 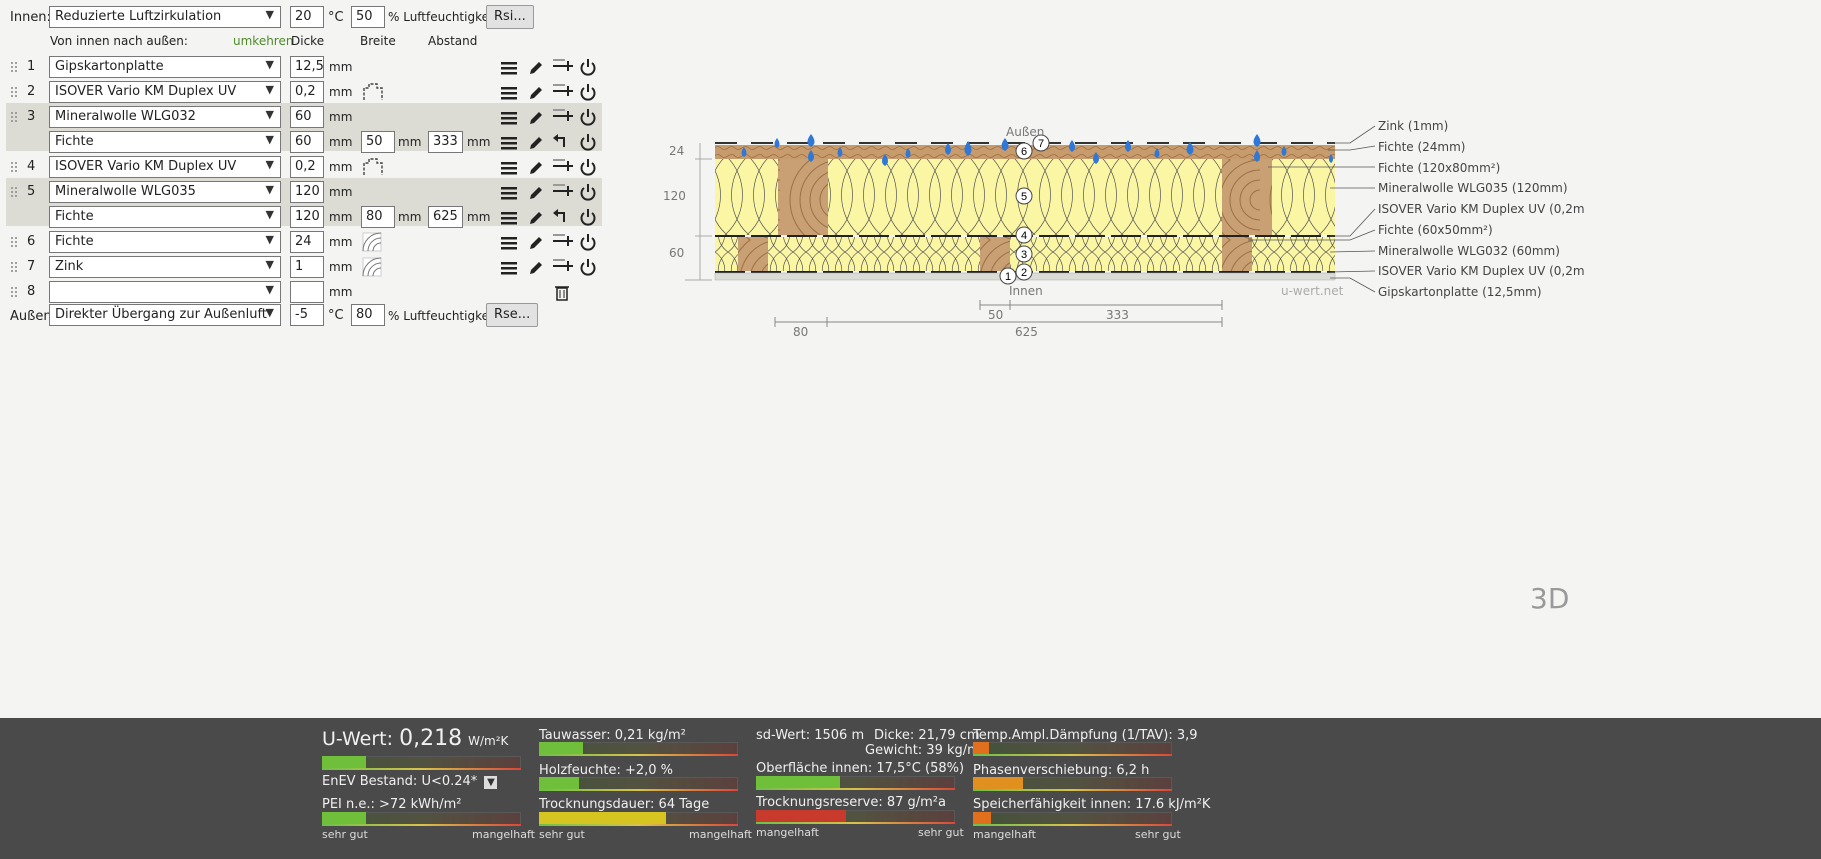 I want to click on pei-label: PEI n.e.: >72 kWh/m², so click(x=392, y=804).